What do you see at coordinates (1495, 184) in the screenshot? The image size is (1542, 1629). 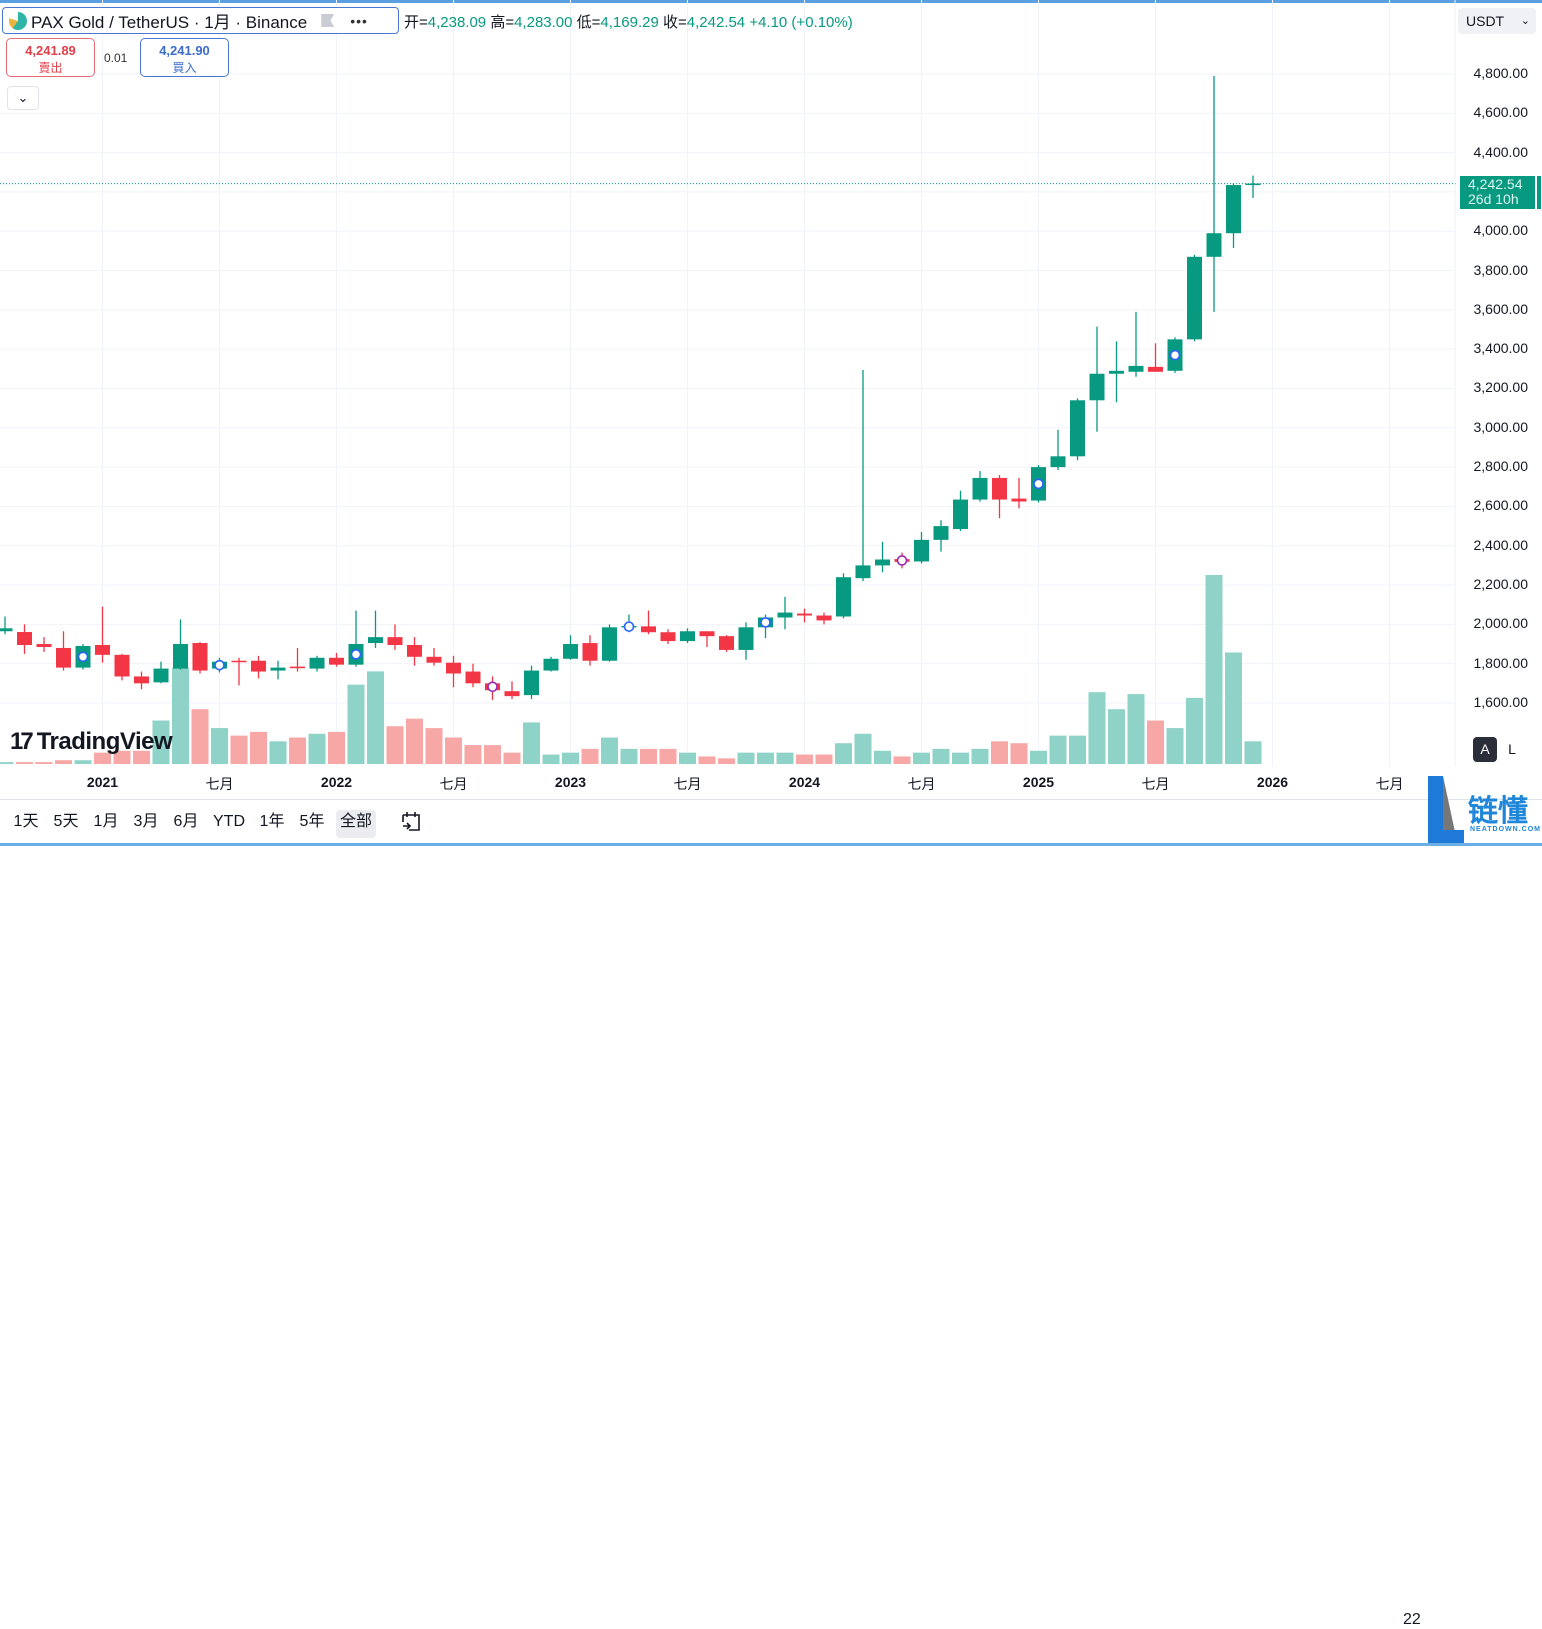 I see `last-price: 4,242.54` at bounding box center [1495, 184].